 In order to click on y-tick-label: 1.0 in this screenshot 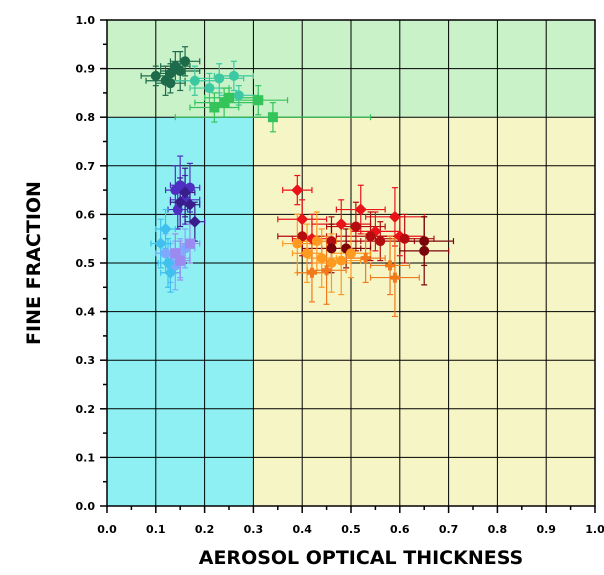, I will do `click(86, 20)`.